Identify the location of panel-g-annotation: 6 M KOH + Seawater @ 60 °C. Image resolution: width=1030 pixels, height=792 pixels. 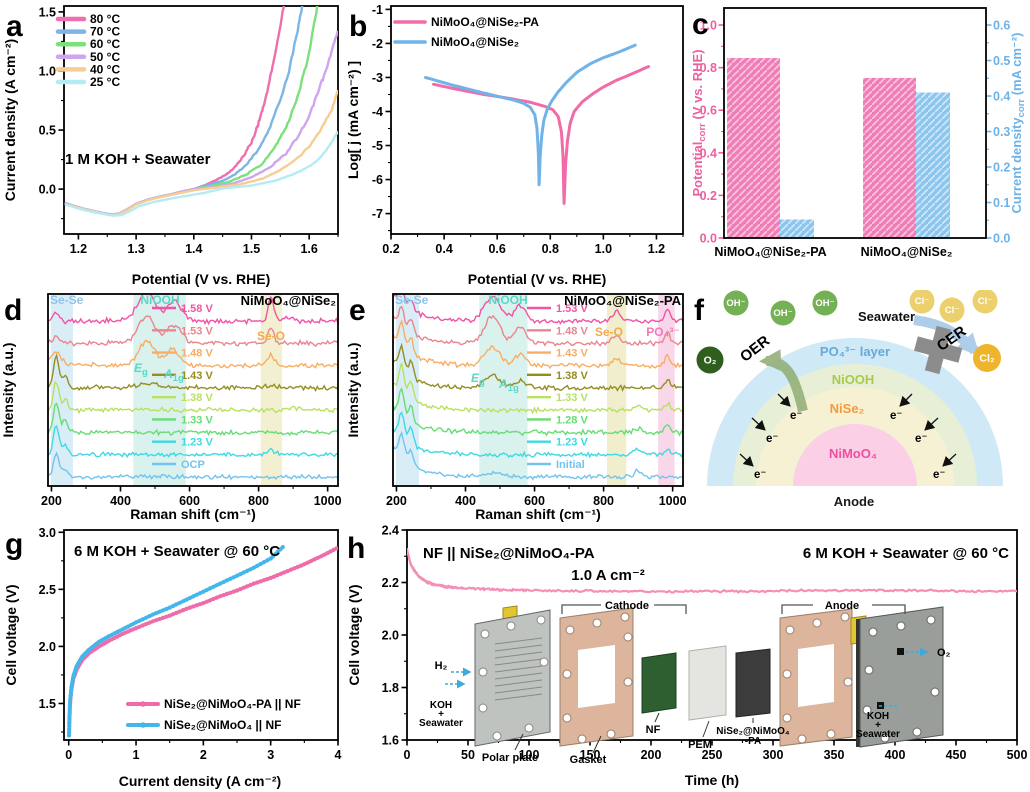
(177, 551).